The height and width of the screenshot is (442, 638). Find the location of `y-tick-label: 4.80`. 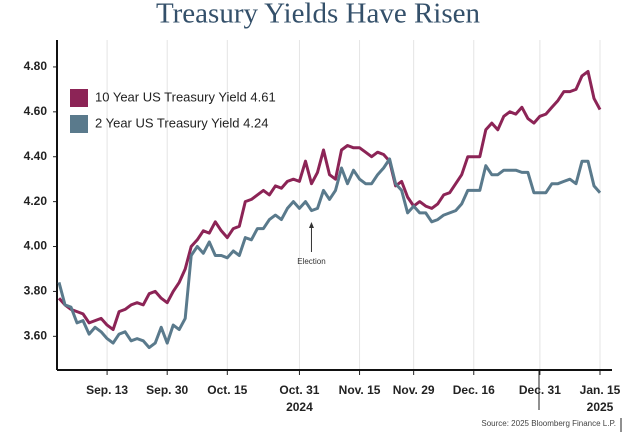

y-tick-label: 4.80 is located at coordinates (36, 66).